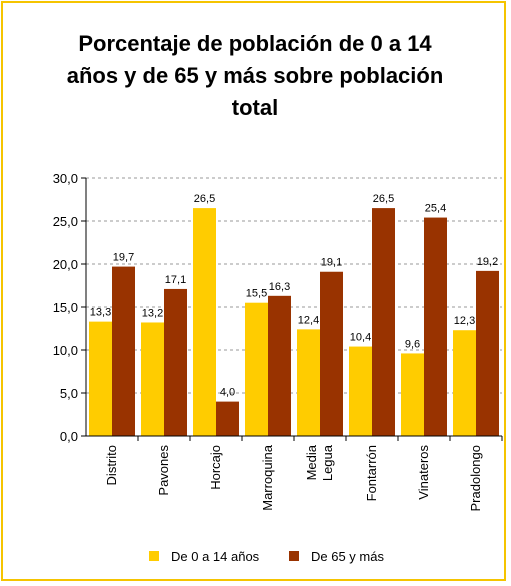 The height and width of the screenshot is (586, 511). What do you see at coordinates (111, 465) in the screenshot?
I see `x-tick-label: Distrito` at bounding box center [111, 465].